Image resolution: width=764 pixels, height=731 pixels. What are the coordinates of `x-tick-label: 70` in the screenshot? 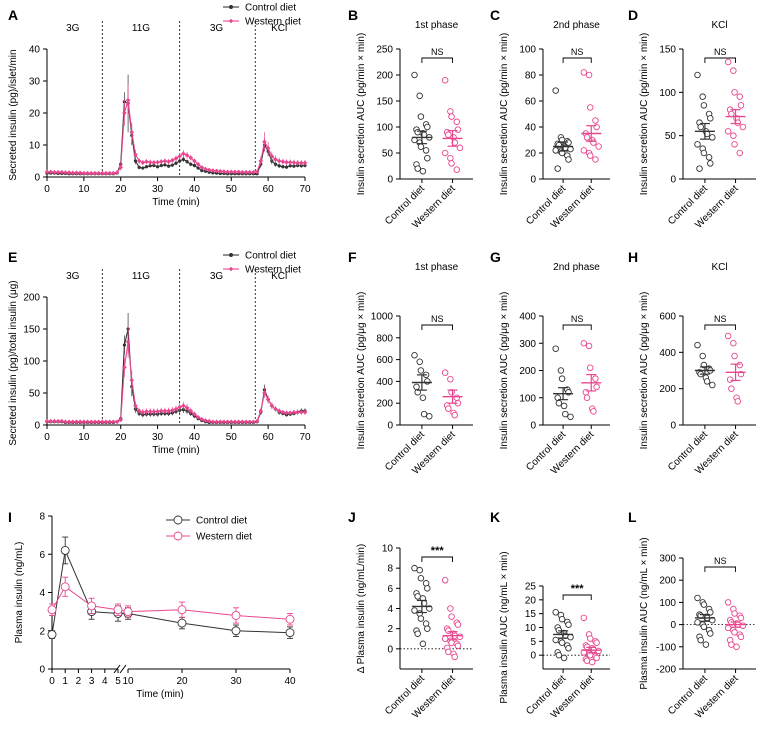 It's located at (305, 437).